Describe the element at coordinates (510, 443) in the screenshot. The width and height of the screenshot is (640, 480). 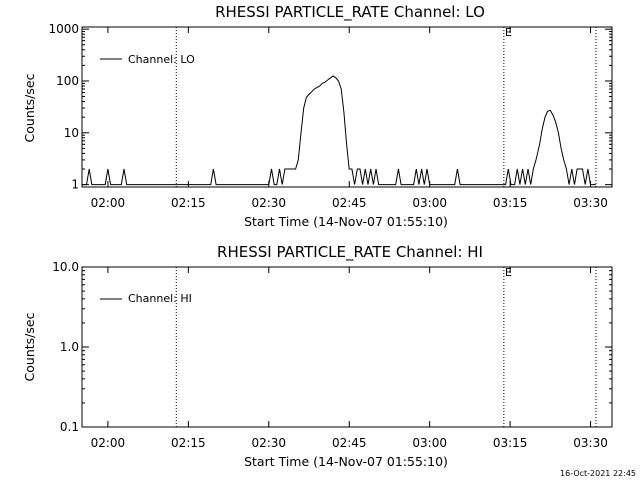
I see `panel-hi-xtick-label: 03:15` at that location.